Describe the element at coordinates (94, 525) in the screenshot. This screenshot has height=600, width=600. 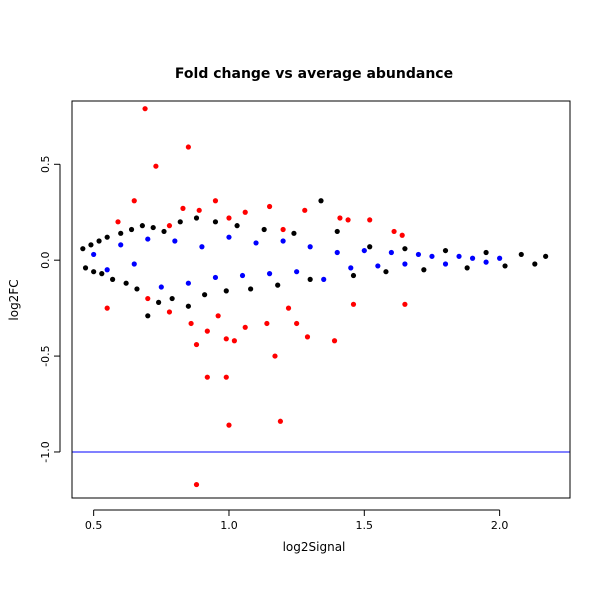
I see `x-tick-label: 0.5` at that location.